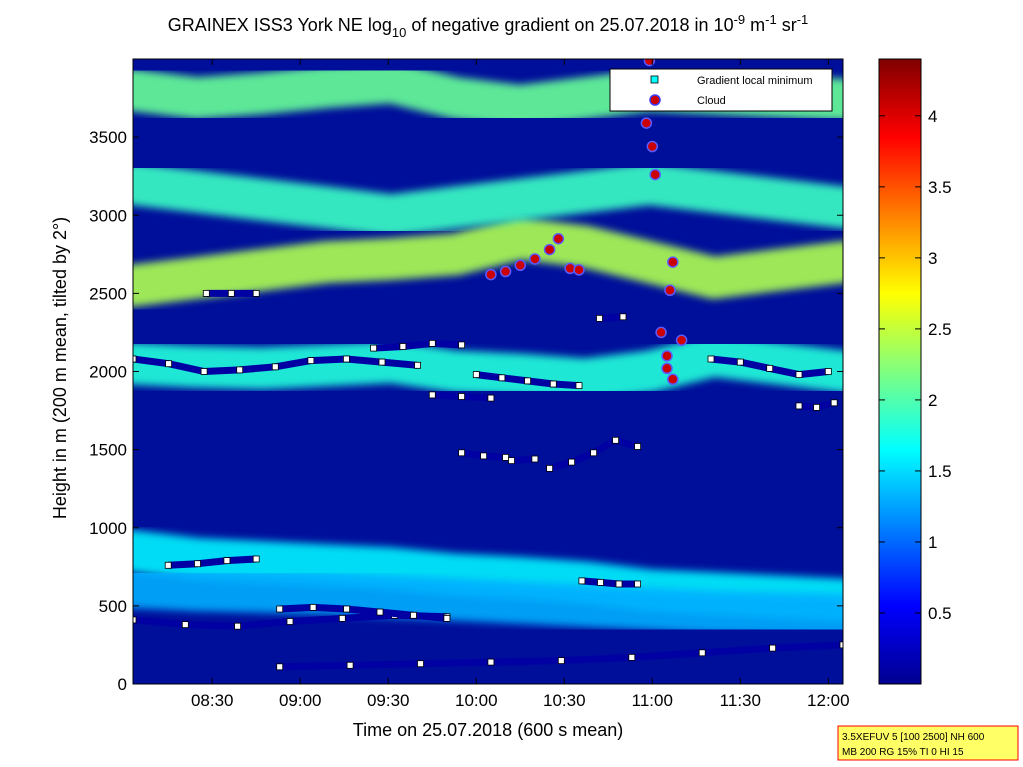 The width and height of the screenshot is (1023, 767). What do you see at coordinates (476, 700) in the screenshot?
I see `x-tick-label: 10:00` at bounding box center [476, 700].